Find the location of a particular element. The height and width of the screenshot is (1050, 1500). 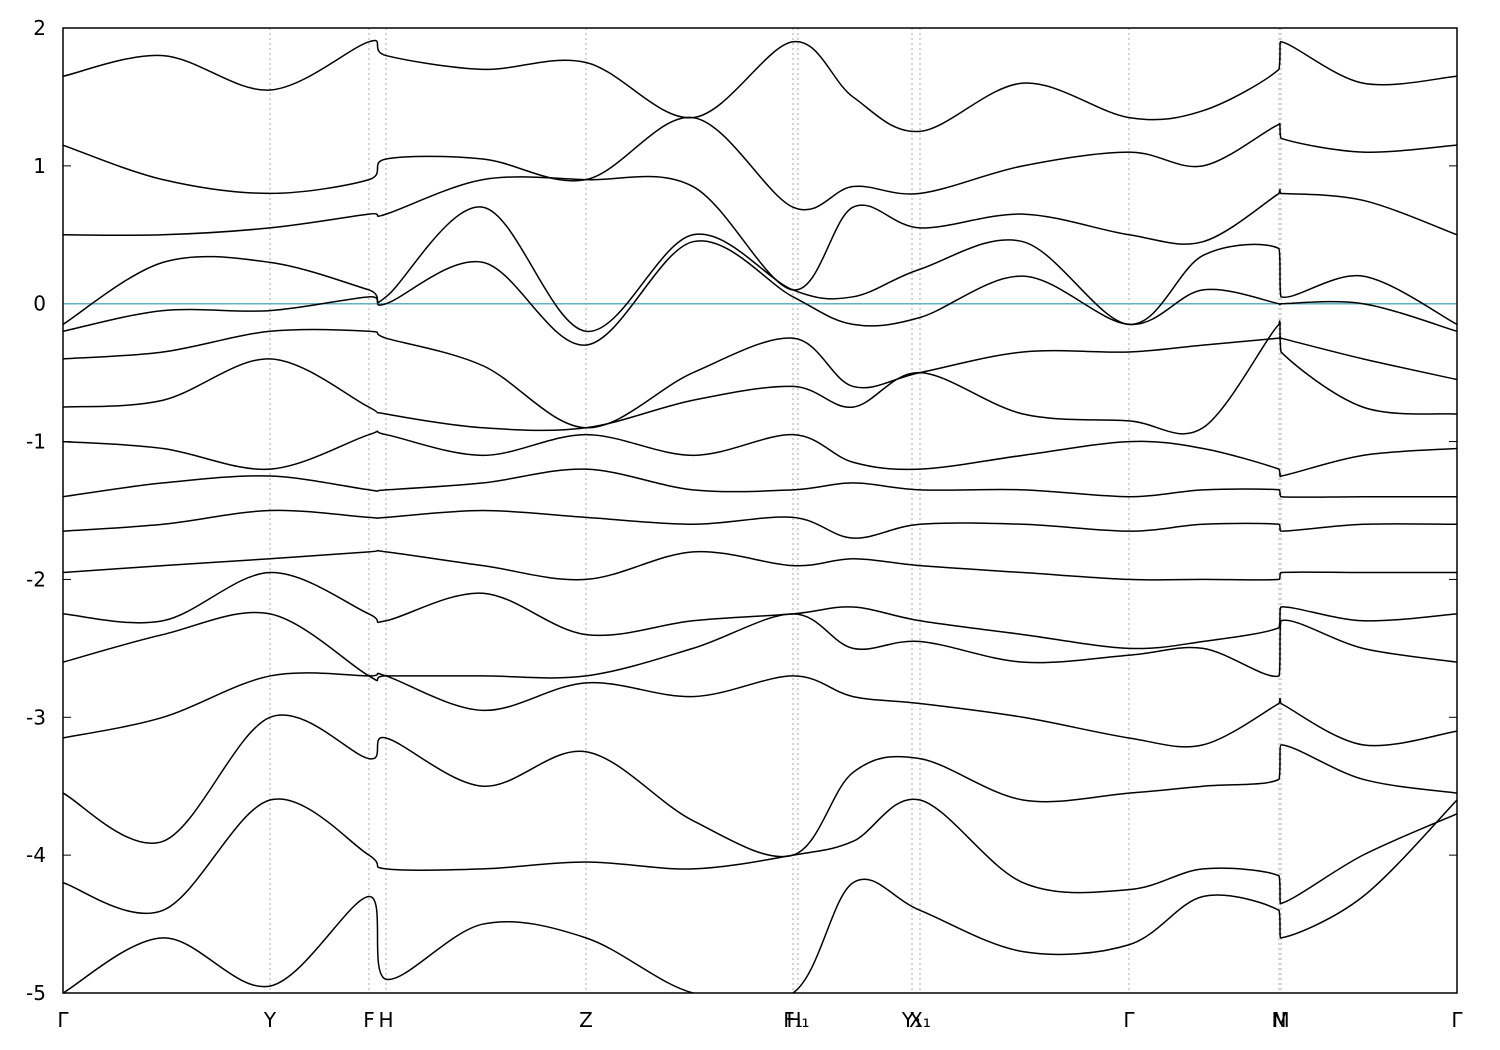

x-tick-label: Z is located at coordinates (586, 1020).